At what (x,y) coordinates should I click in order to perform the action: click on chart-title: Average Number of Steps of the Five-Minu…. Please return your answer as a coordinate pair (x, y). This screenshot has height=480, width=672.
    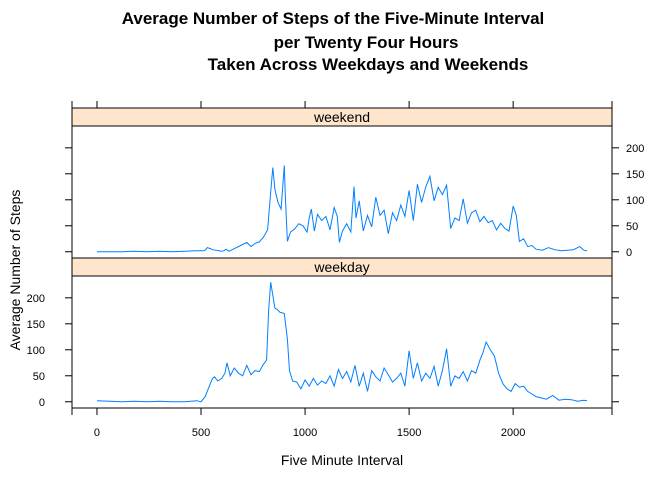
    Looking at the image, I should click on (333, 41).